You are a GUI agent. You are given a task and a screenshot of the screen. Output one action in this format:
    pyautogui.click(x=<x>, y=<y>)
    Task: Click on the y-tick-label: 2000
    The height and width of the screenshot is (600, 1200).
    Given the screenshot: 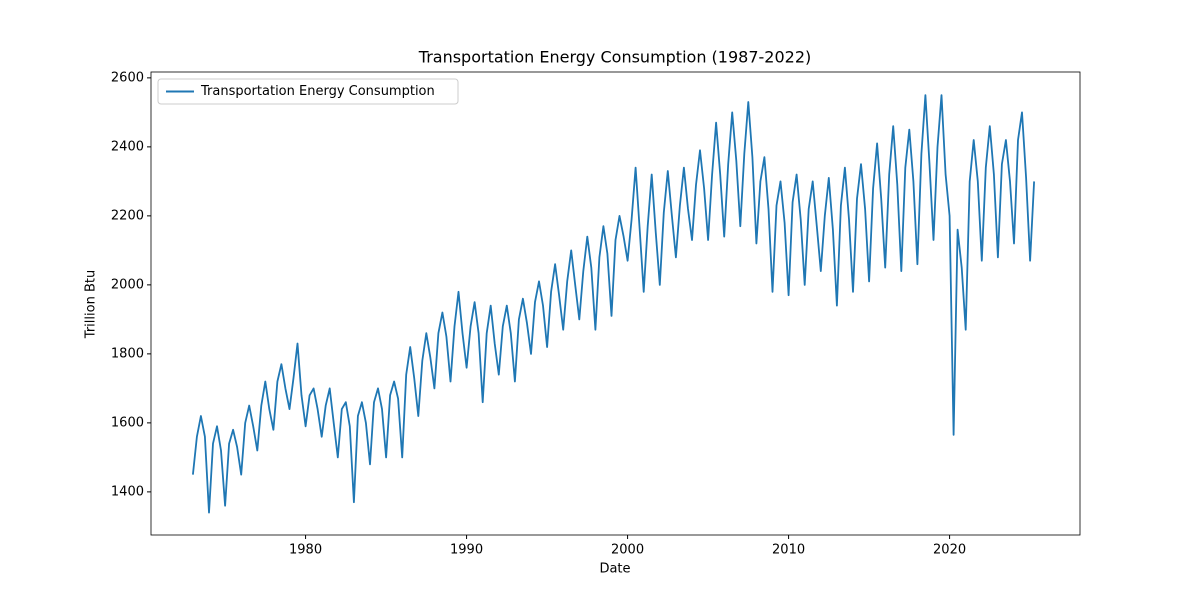 What is the action you would take?
    pyautogui.click(x=127, y=284)
    